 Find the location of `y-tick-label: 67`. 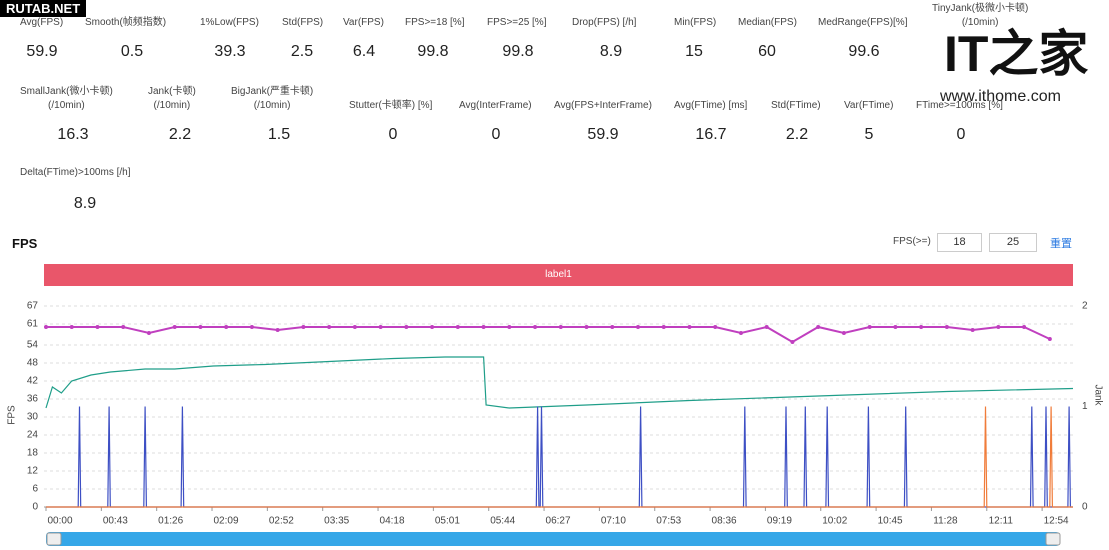

y-tick-label: 67 is located at coordinates (33, 306).